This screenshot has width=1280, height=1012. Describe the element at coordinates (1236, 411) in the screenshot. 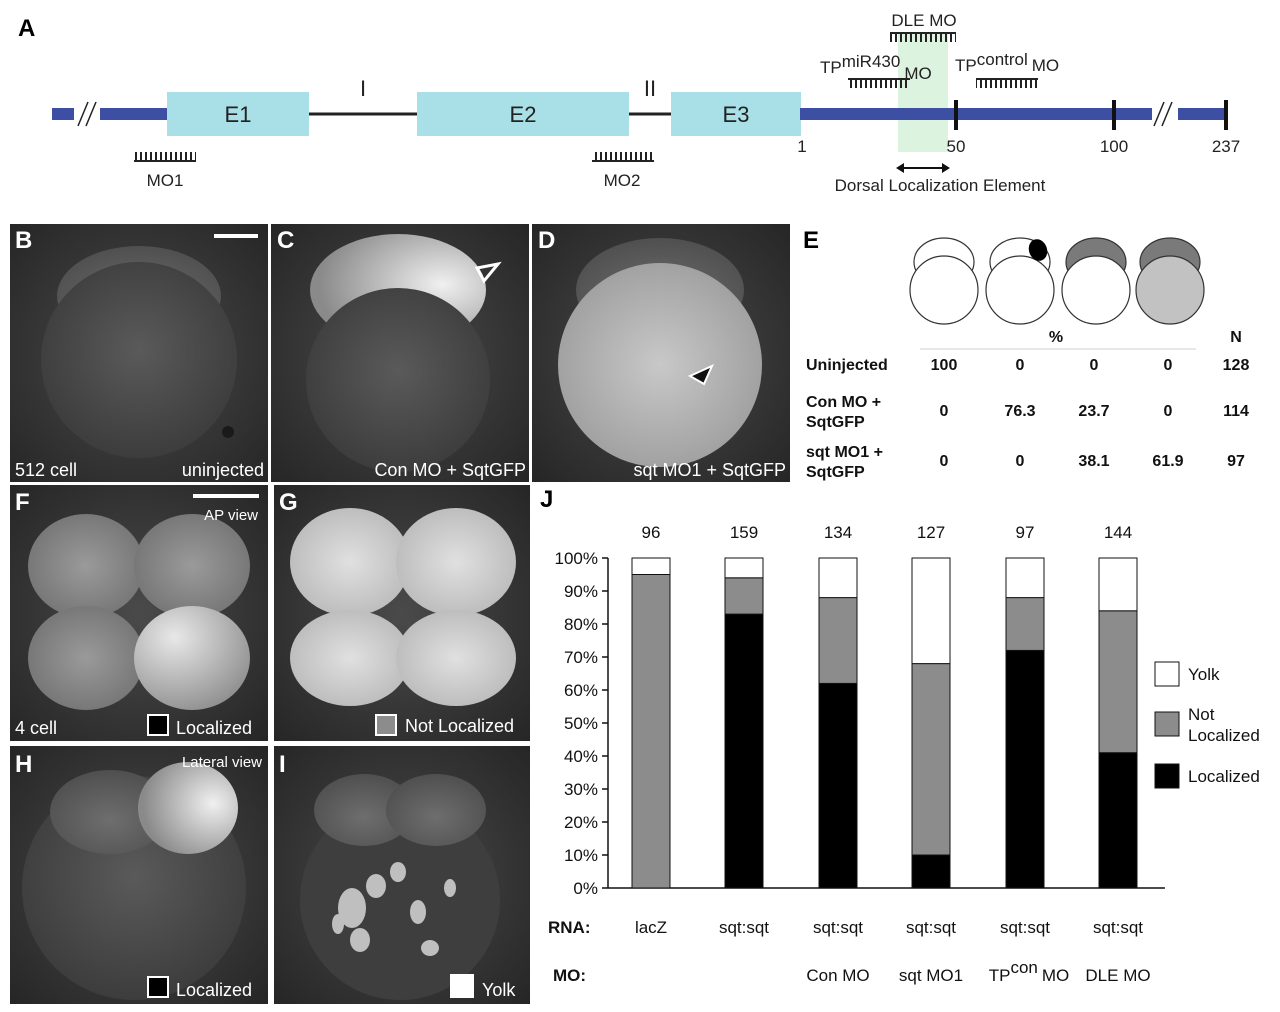

I see `table-cell-n: 114` at that location.